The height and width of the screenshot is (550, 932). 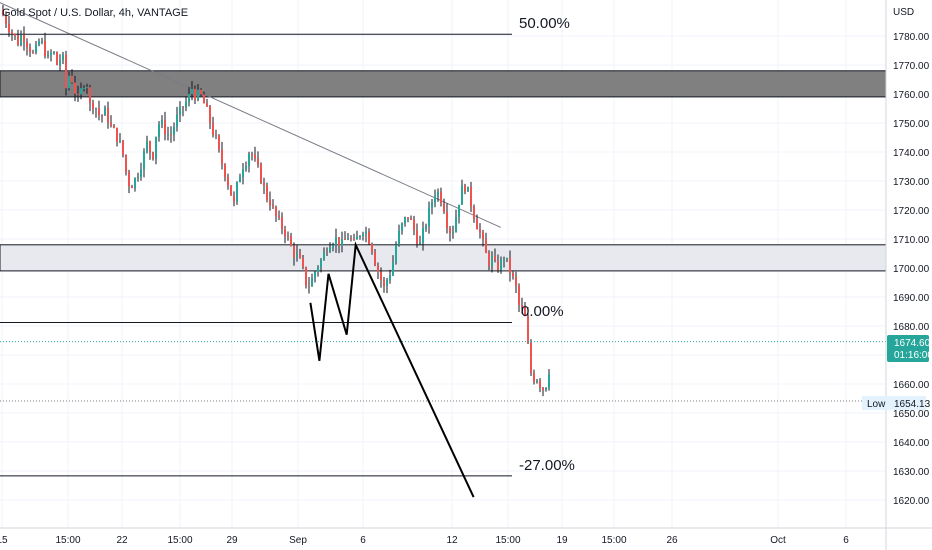 What do you see at coordinates (911, 95) in the screenshot?
I see `y-tick-label: 1760.00` at bounding box center [911, 95].